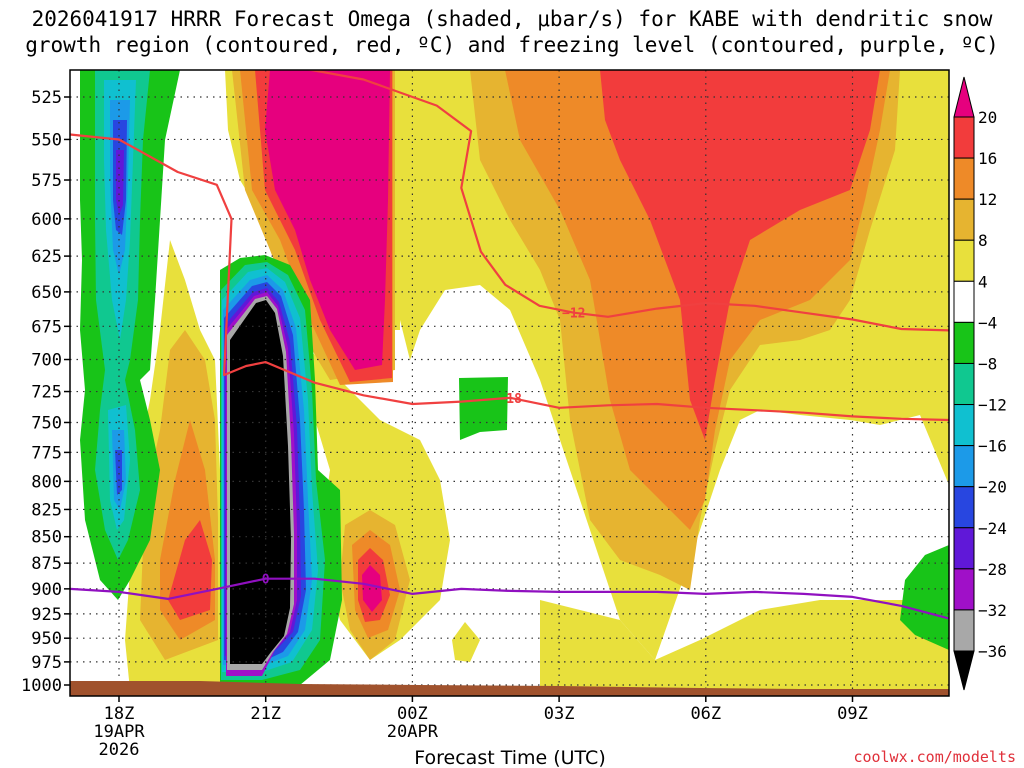 This screenshot has height=768, width=1024. What do you see at coordinates (46, 257) in the screenshot?
I see `y-tick-label-625: 625` at bounding box center [46, 257].